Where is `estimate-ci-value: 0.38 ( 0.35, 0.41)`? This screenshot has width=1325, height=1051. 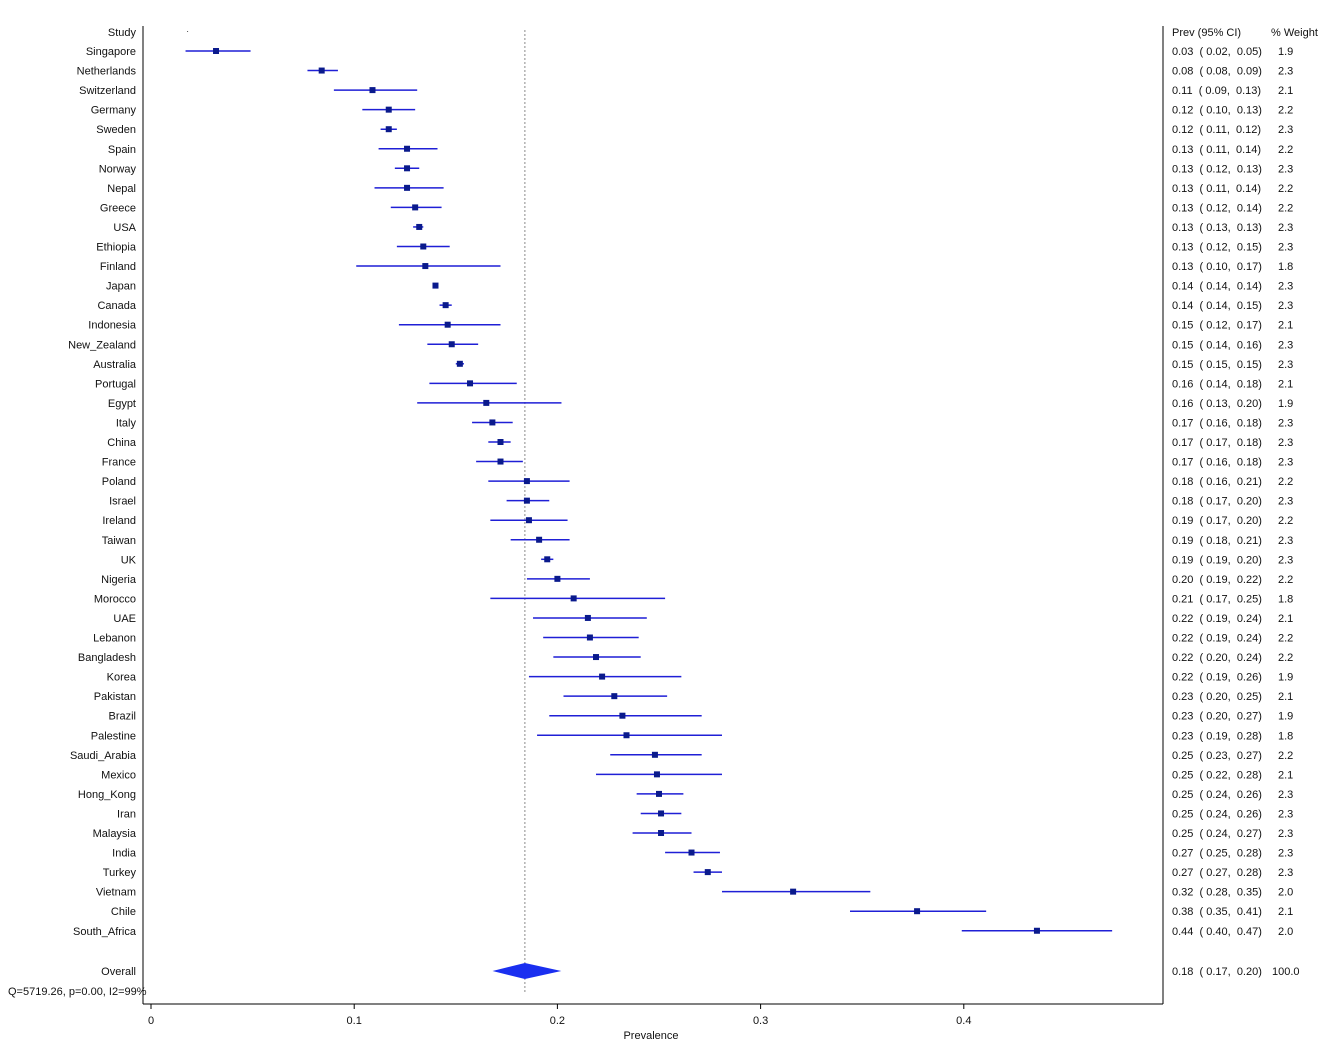
estimate-ci-value: 0.38 ( 0.35, 0.41) is located at coordinates (1217, 912).